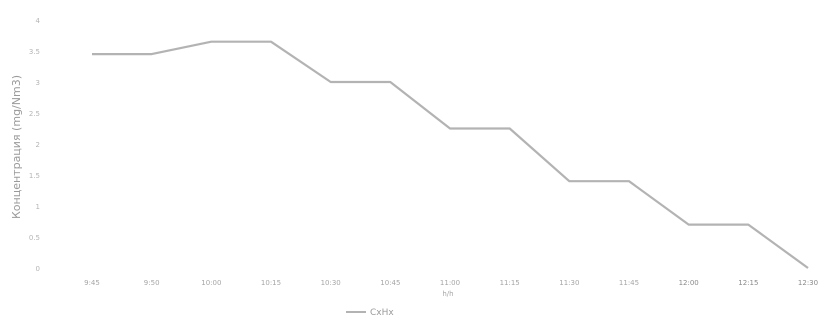  What do you see at coordinates (382, 313) in the screenshot?
I see `legend-label: CxHx` at bounding box center [382, 313].